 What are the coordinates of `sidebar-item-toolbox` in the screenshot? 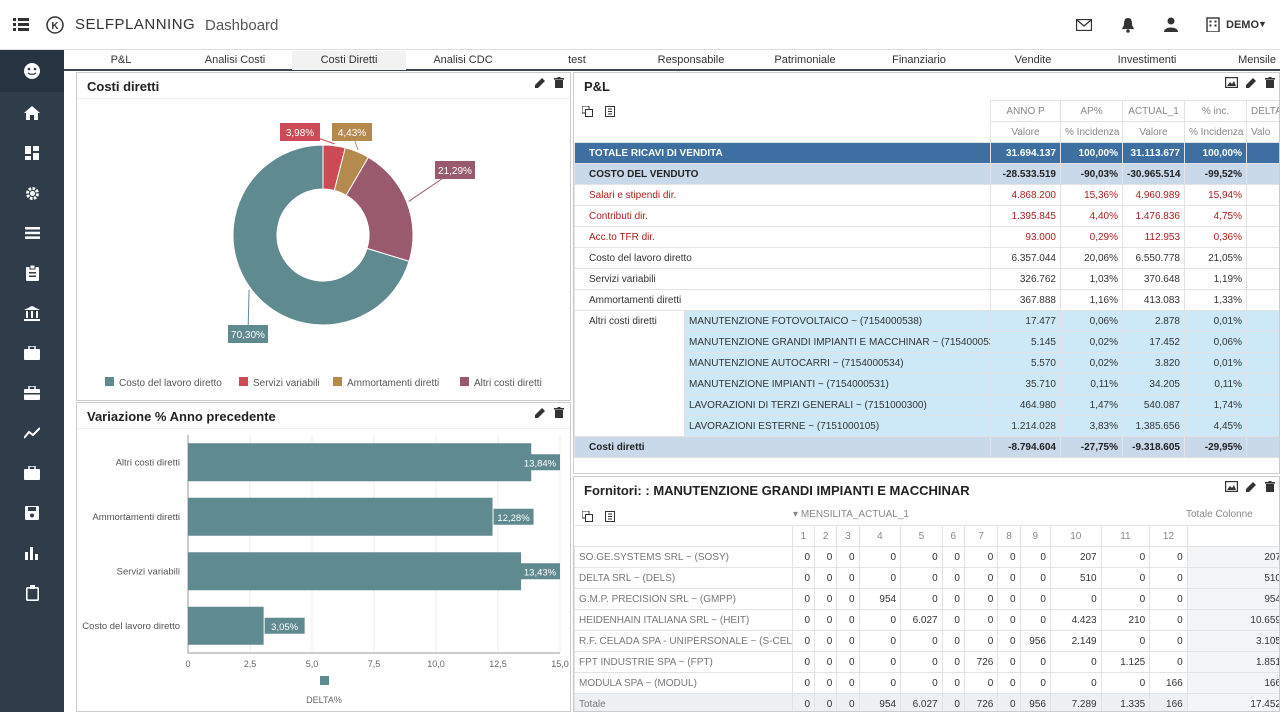 It's located at (32, 393).